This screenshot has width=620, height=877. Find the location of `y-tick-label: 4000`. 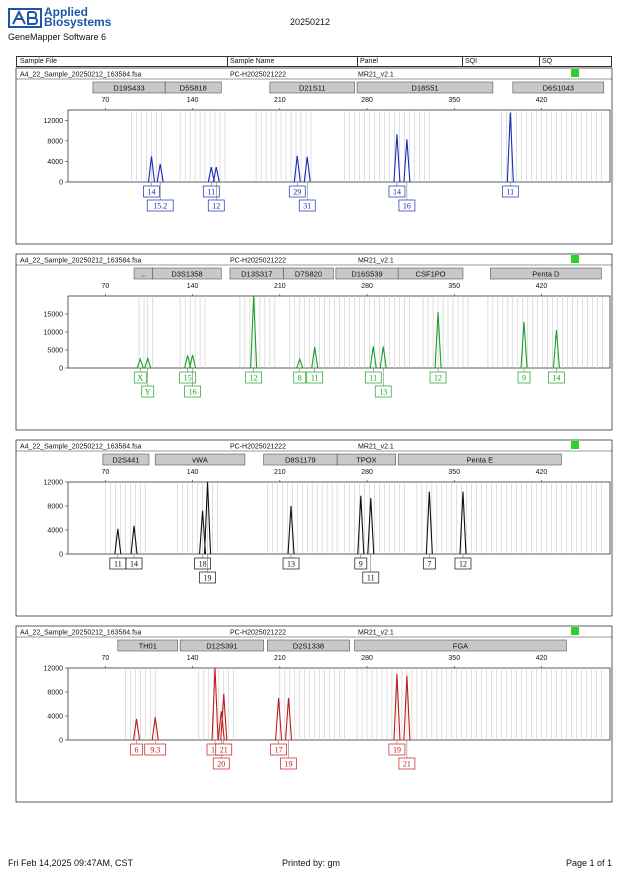

y-tick-label: 4000 is located at coordinates (55, 162).